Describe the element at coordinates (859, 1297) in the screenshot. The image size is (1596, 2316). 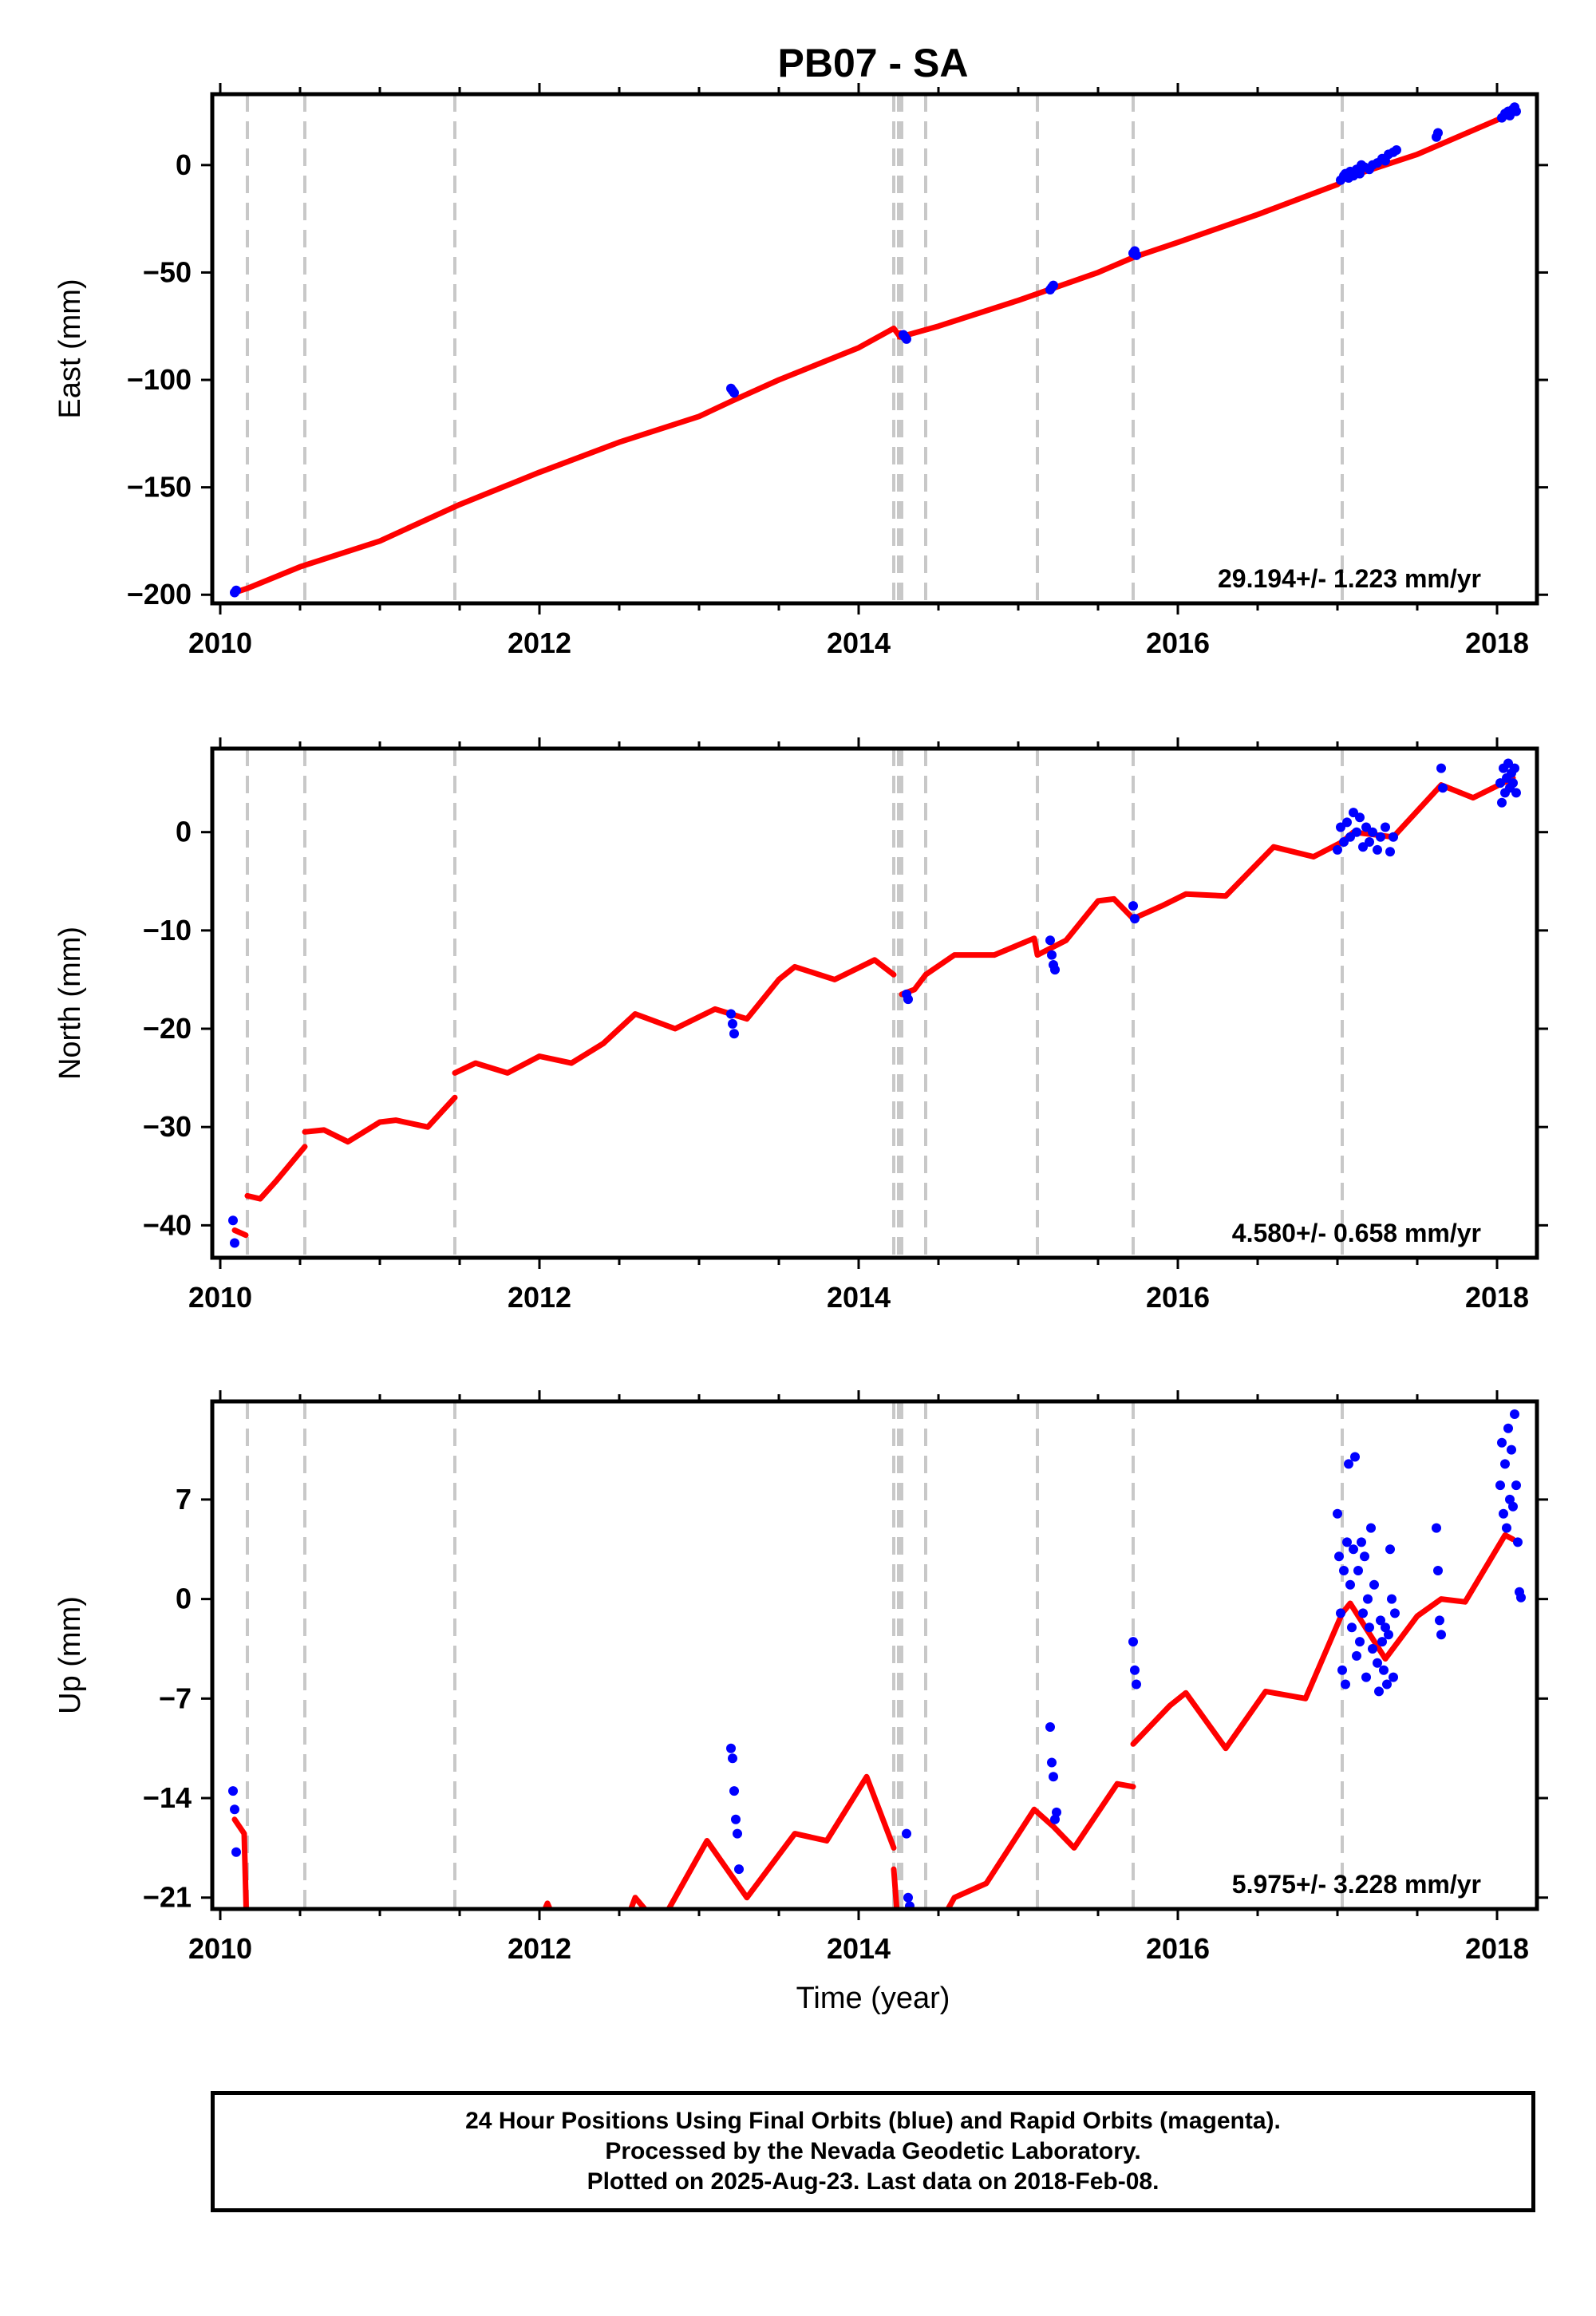
I see `north-x-tick-label: 2014` at that location.